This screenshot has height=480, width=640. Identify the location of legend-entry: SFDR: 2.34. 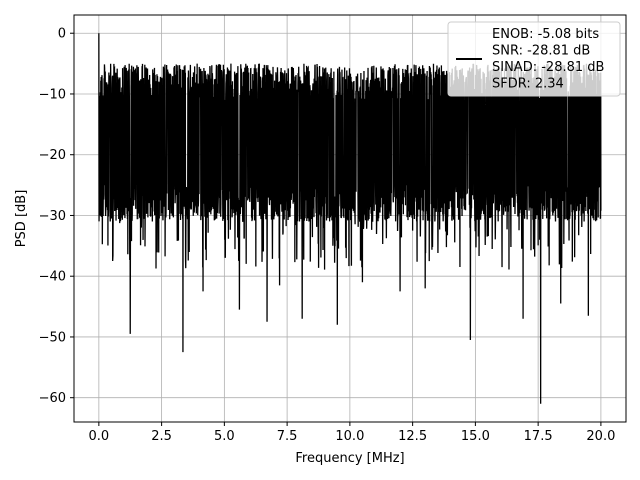
(528, 84).